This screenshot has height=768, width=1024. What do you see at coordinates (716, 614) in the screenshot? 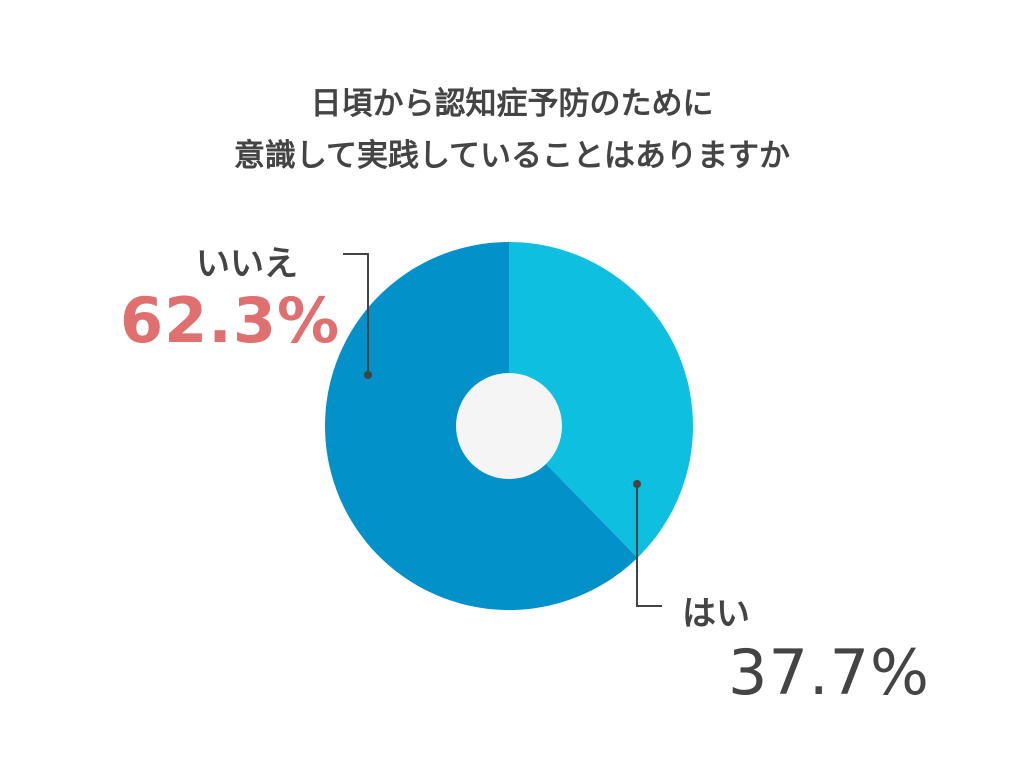
I see `yes-category-label: はい` at bounding box center [716, 614].